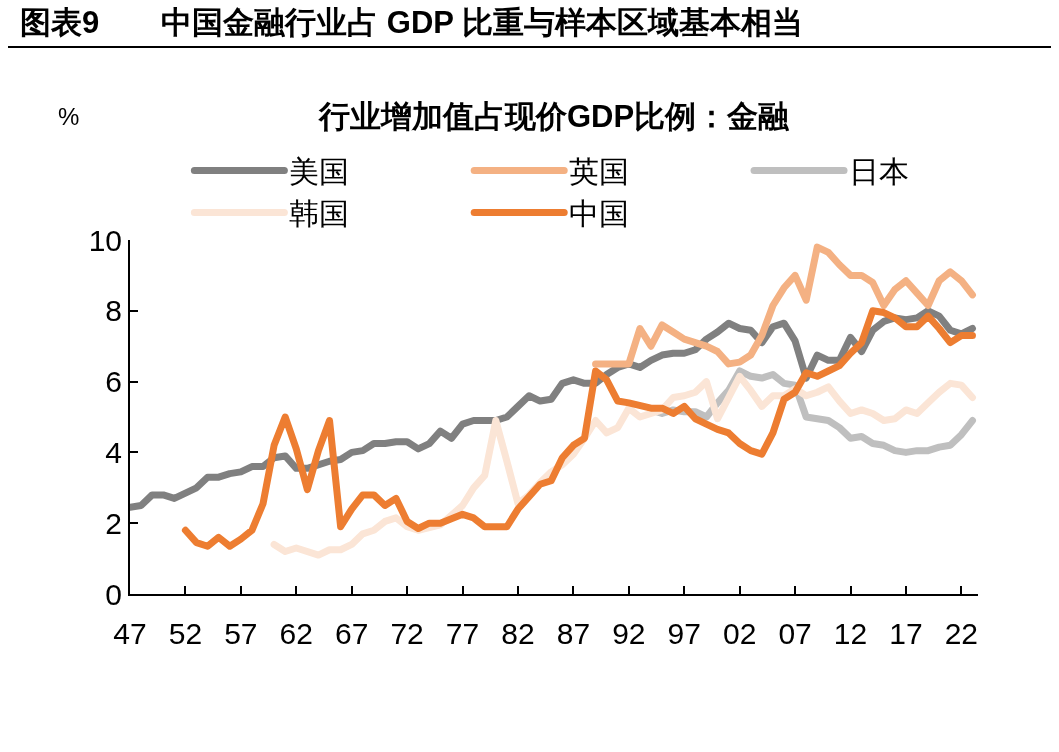  What do you see at coordinates (113, 594) in the screenshot?
I see `y-tick-label: 0` at bounding box center [113, 594].